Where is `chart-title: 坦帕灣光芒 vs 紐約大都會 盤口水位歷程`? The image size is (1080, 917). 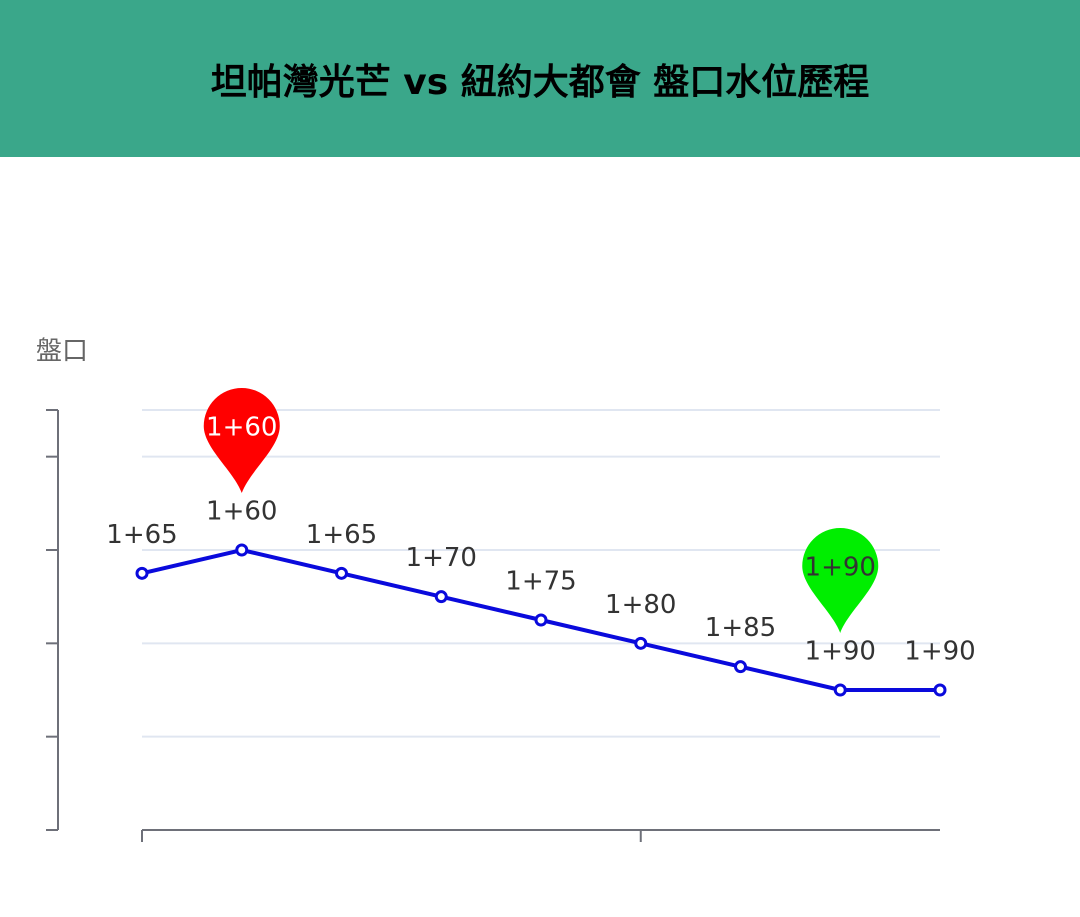 chart-title: 坦帕灣光芒 vs 紐約大都會 盤口水位歷程 is located at coordinates (540, 82).